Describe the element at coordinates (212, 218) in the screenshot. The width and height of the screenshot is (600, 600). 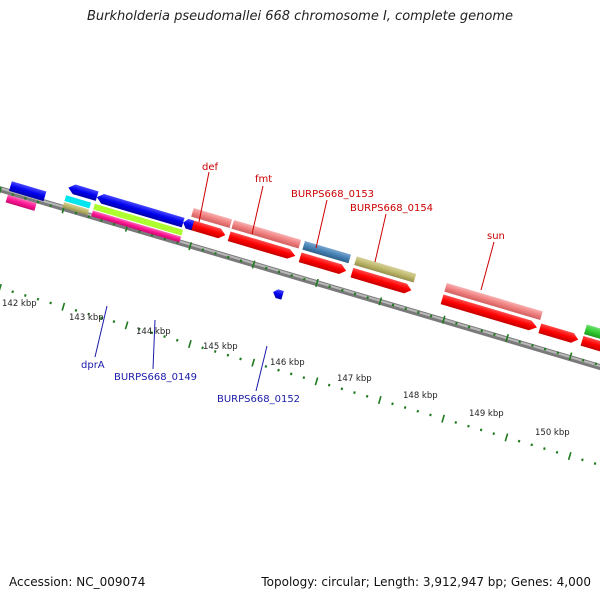
I see `gene-def-feature` at that location.